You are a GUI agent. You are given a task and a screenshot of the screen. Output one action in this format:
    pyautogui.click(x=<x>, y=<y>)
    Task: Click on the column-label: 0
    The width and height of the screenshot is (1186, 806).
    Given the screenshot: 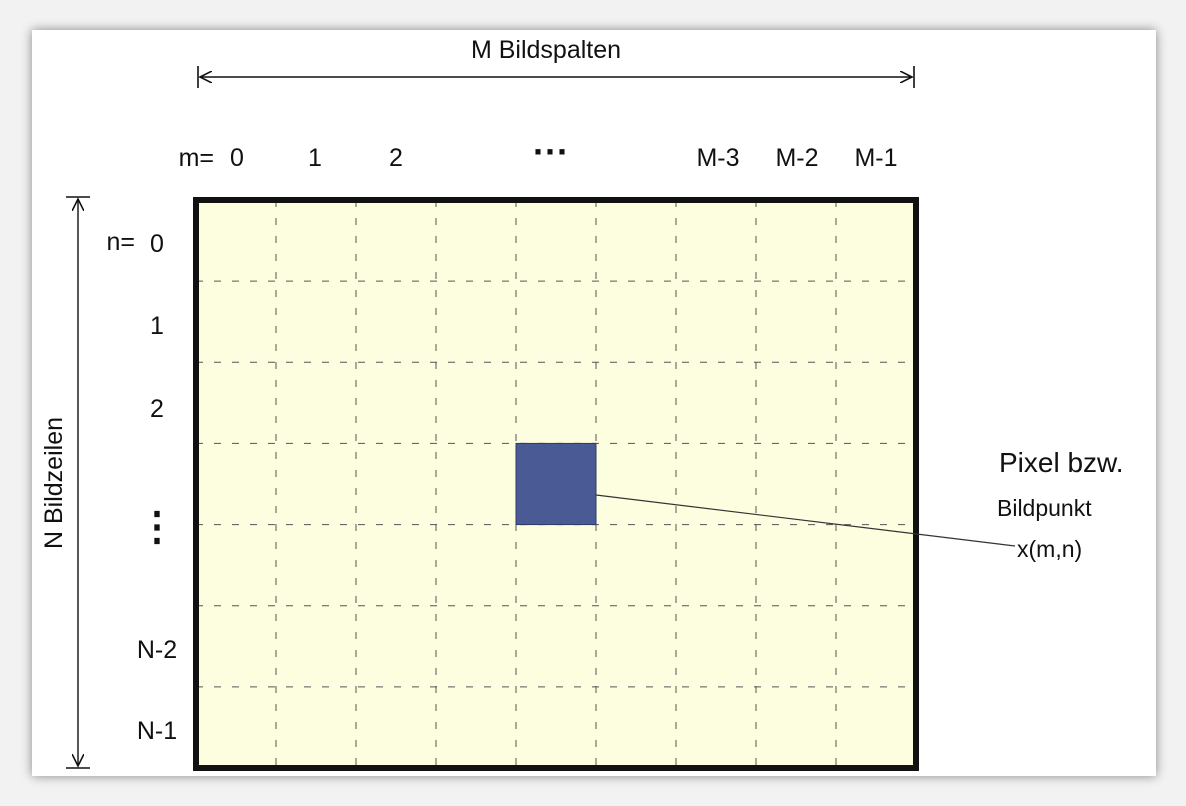 What is the action you would take?
    pyautogui.click(x=237, y=158)
    